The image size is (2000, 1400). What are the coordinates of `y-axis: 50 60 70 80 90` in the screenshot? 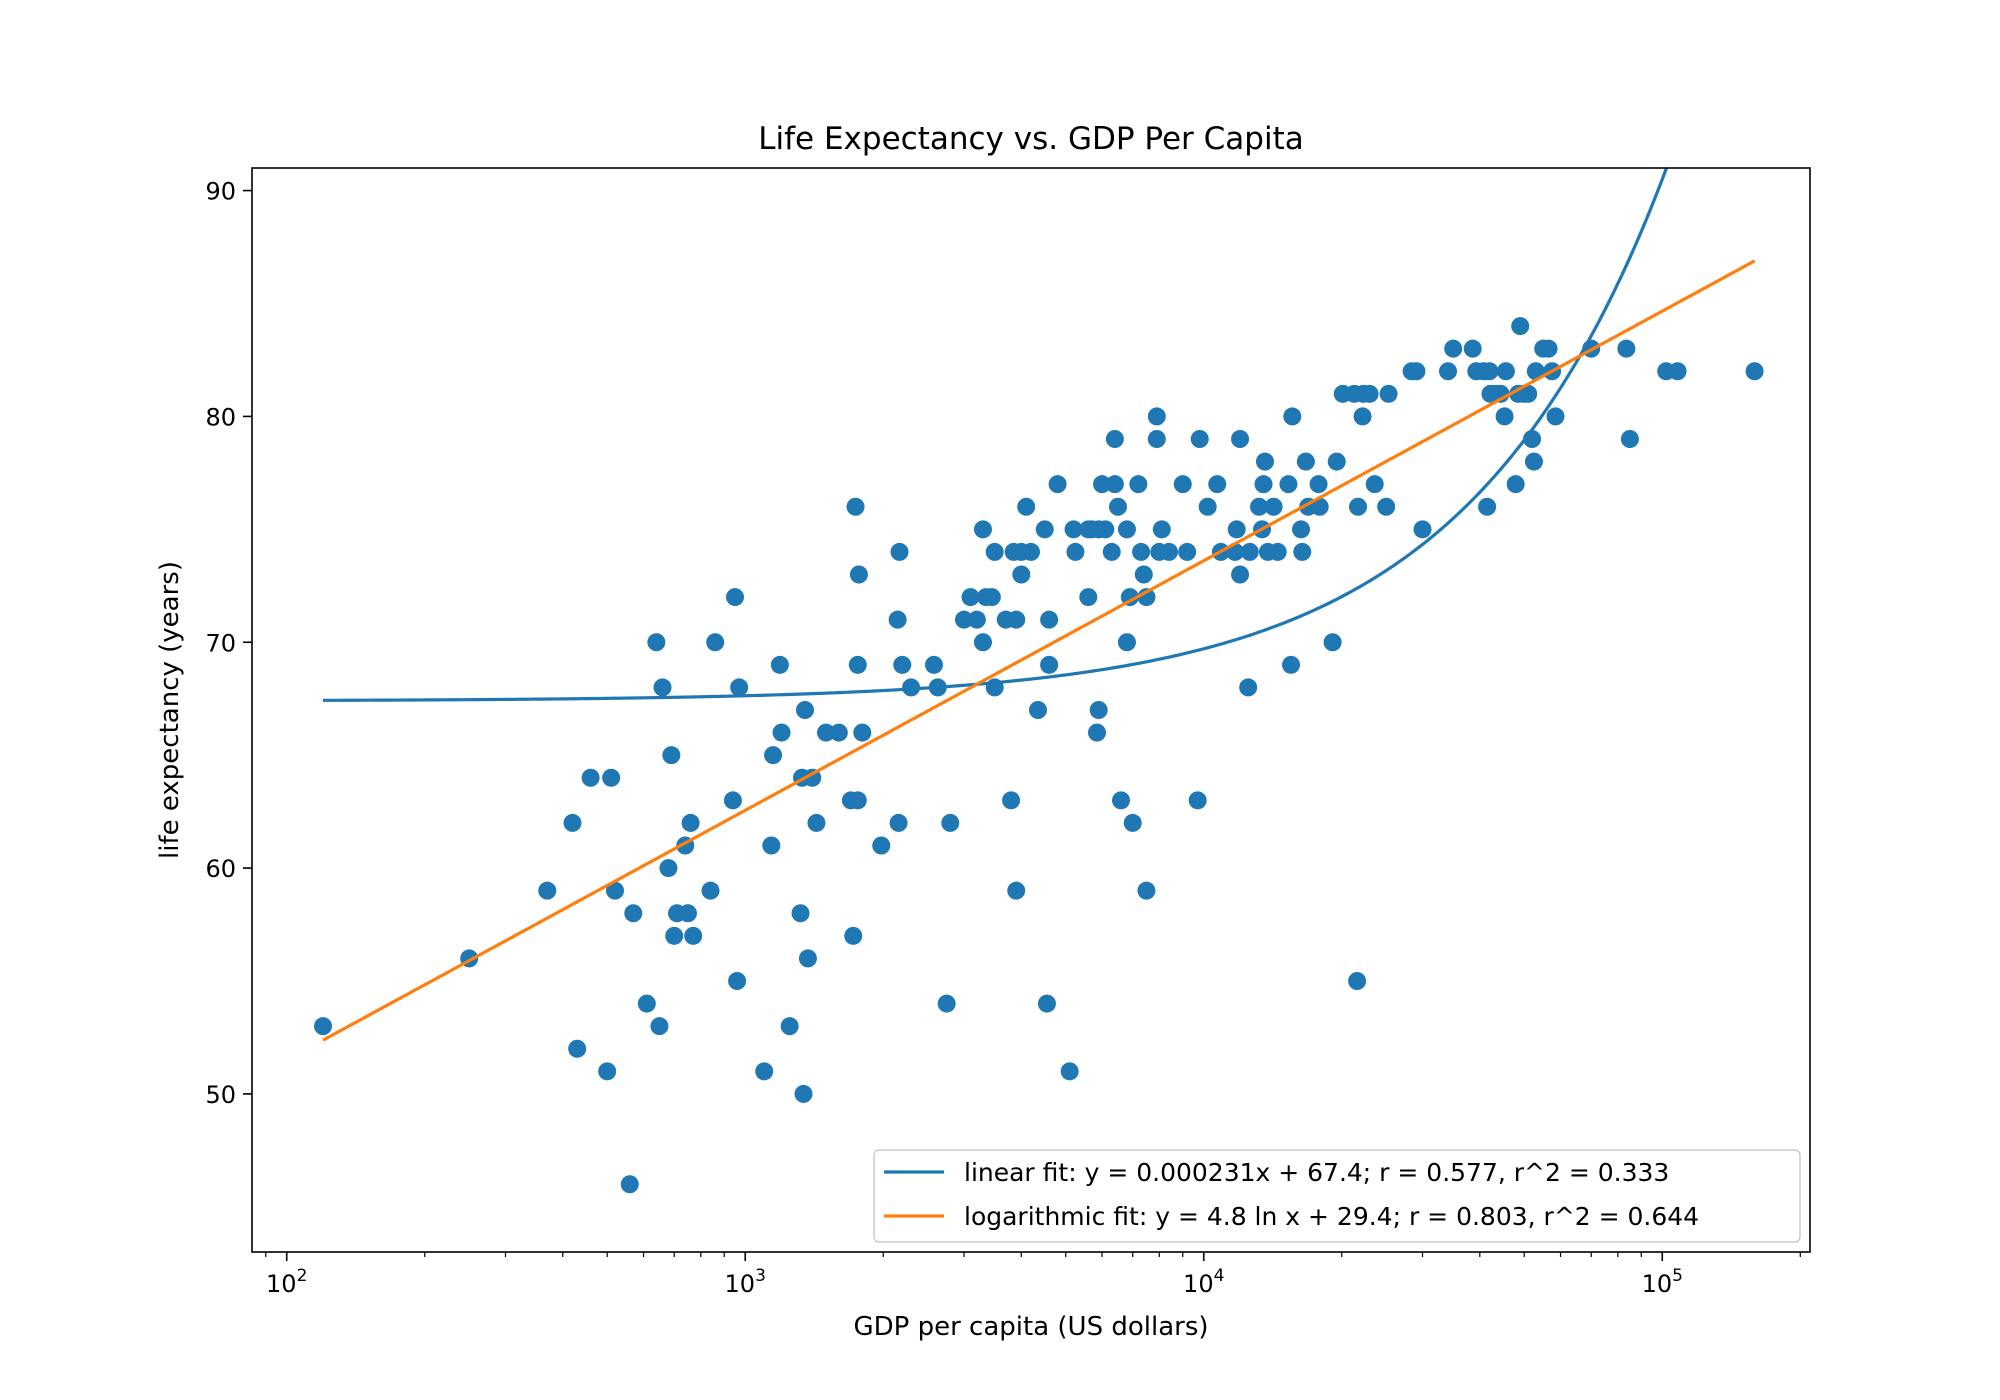 It's located at (228, 643).